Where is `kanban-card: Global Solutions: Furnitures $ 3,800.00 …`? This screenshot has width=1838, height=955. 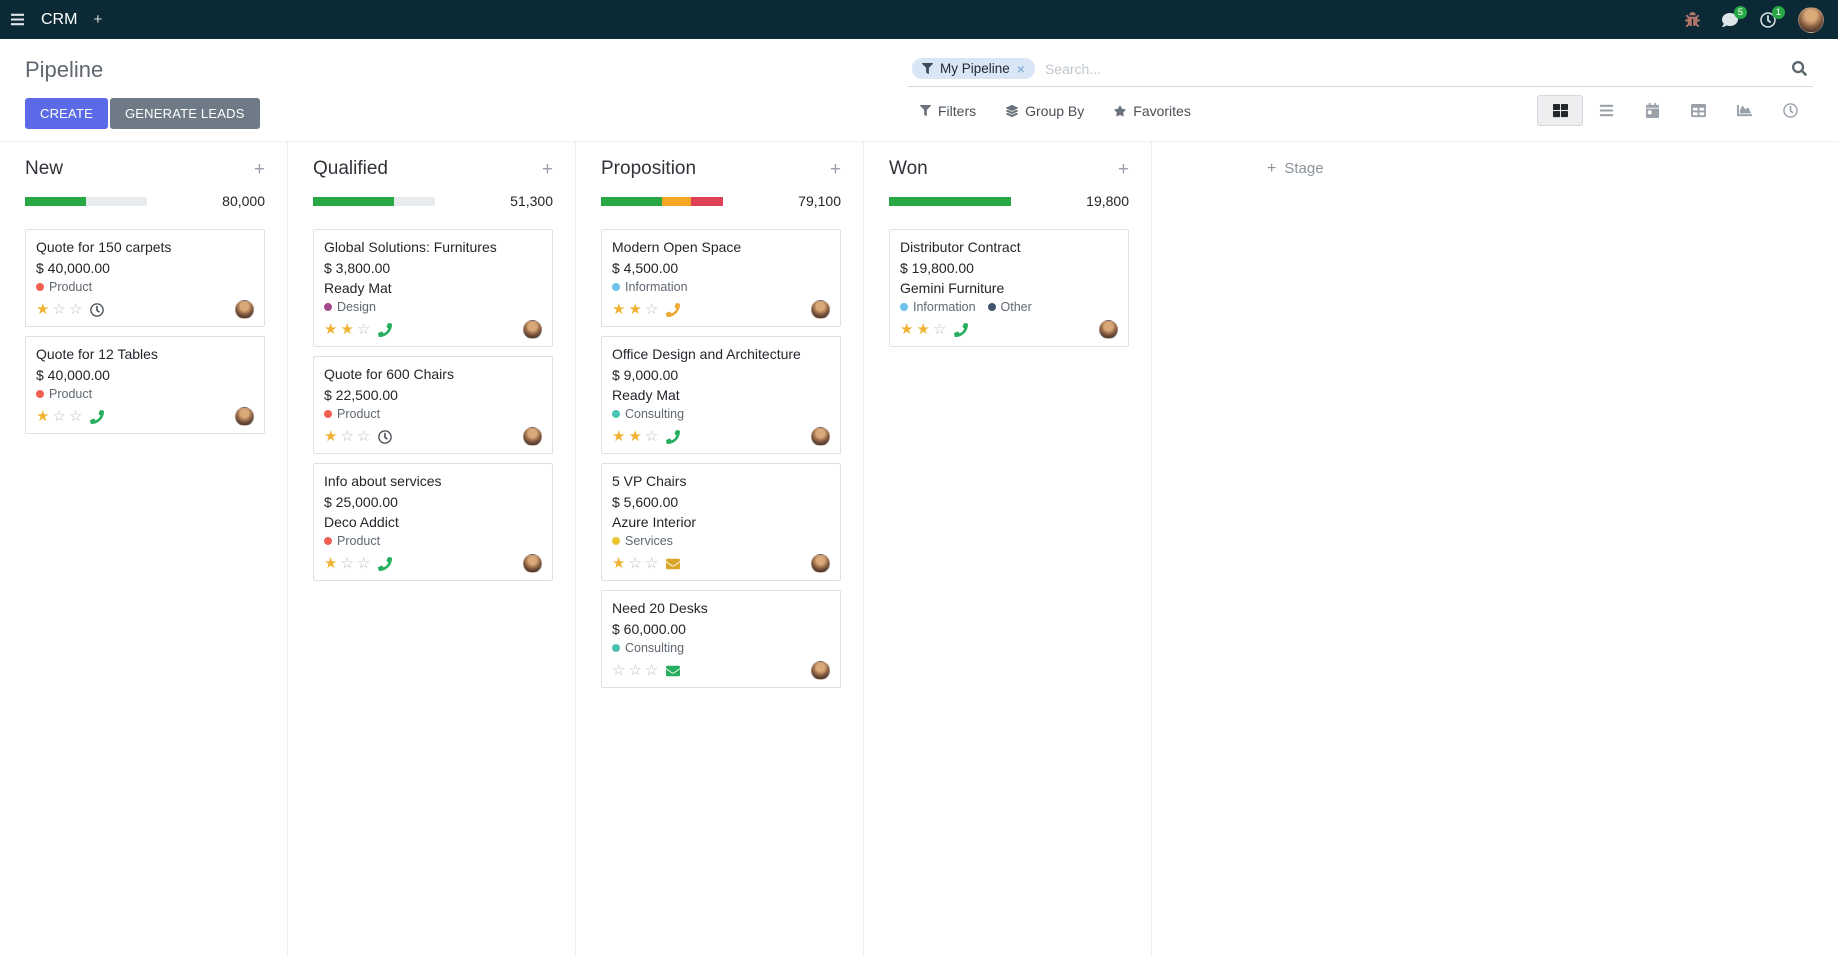 kanban-card: Global Solutions: Furnitures $ 3,800.00 … is located at coordinates (433, 288).